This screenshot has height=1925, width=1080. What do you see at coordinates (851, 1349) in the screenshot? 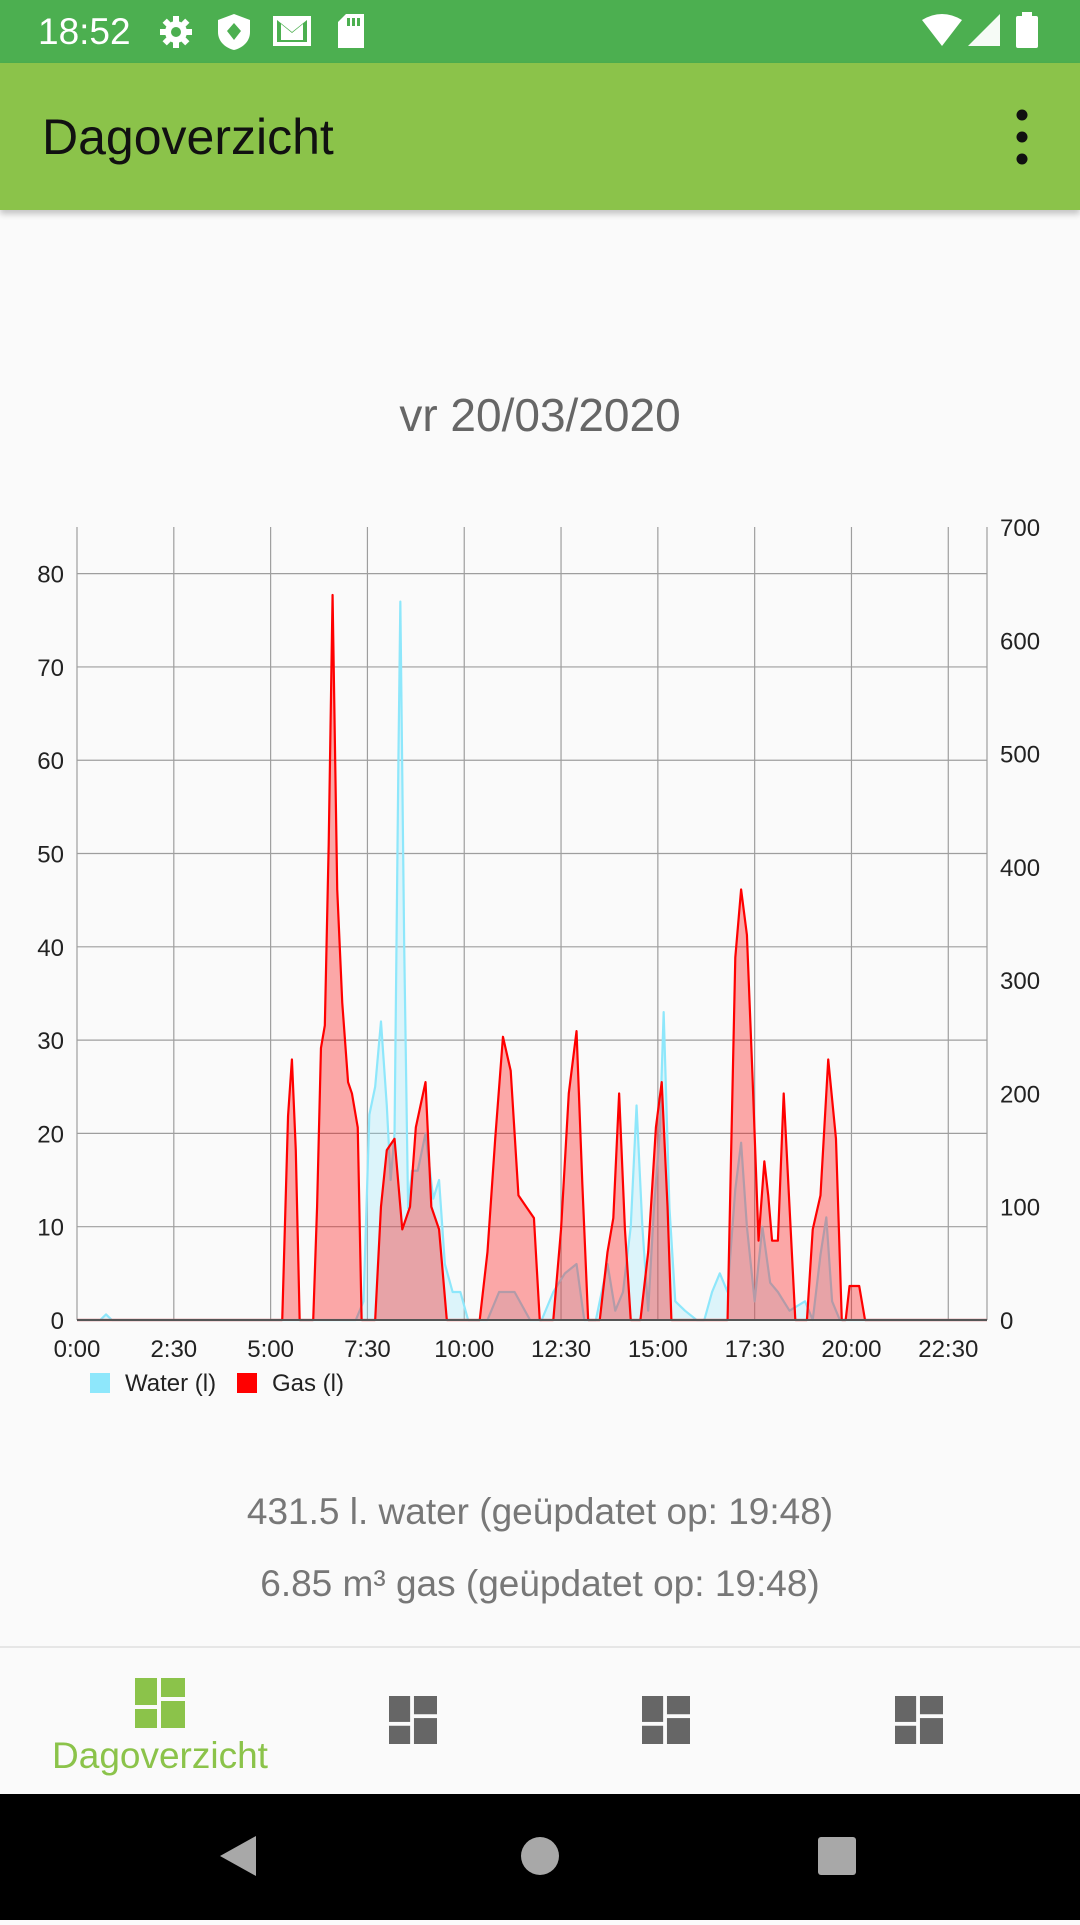
I see `x-tick-label: 20:00` at bounding box center [851, 1349].